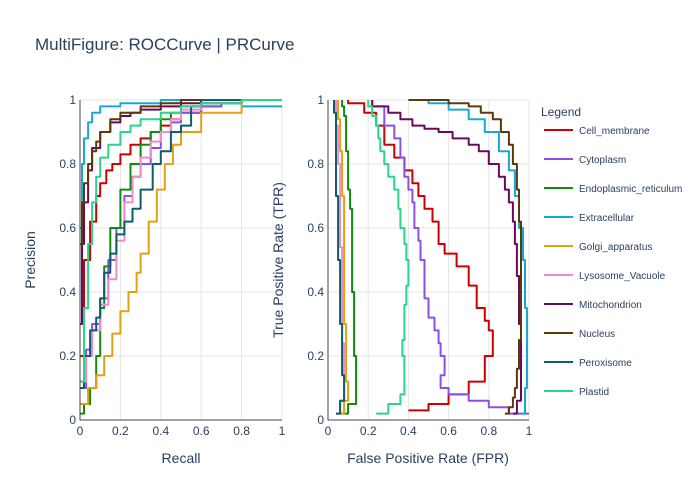 The width and height of the screenshot is (700, 500). I want to click on legend-label-plastid: Plastid, so click(594, 392).